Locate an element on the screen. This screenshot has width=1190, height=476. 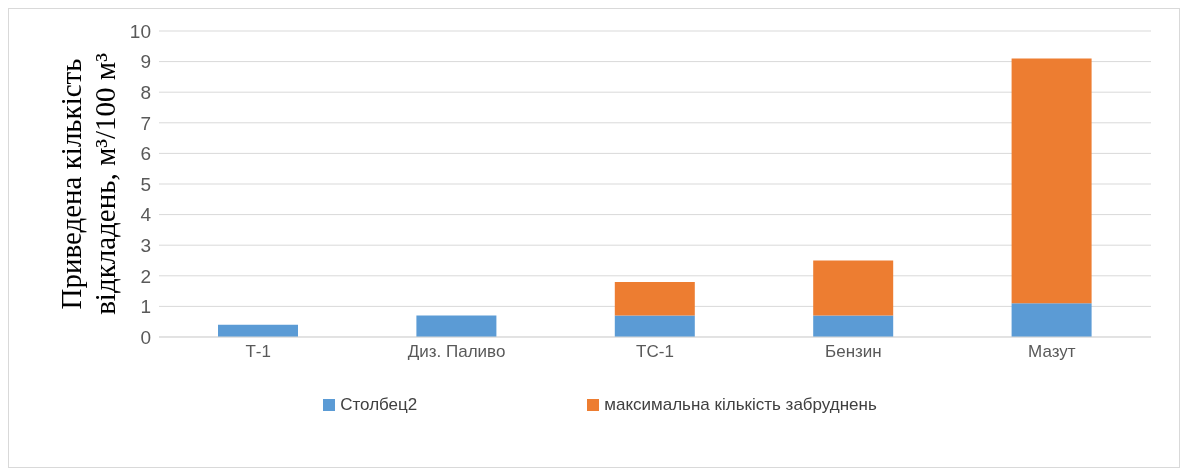
legend-label: Столбец2 is located at coordinates (379, 405).